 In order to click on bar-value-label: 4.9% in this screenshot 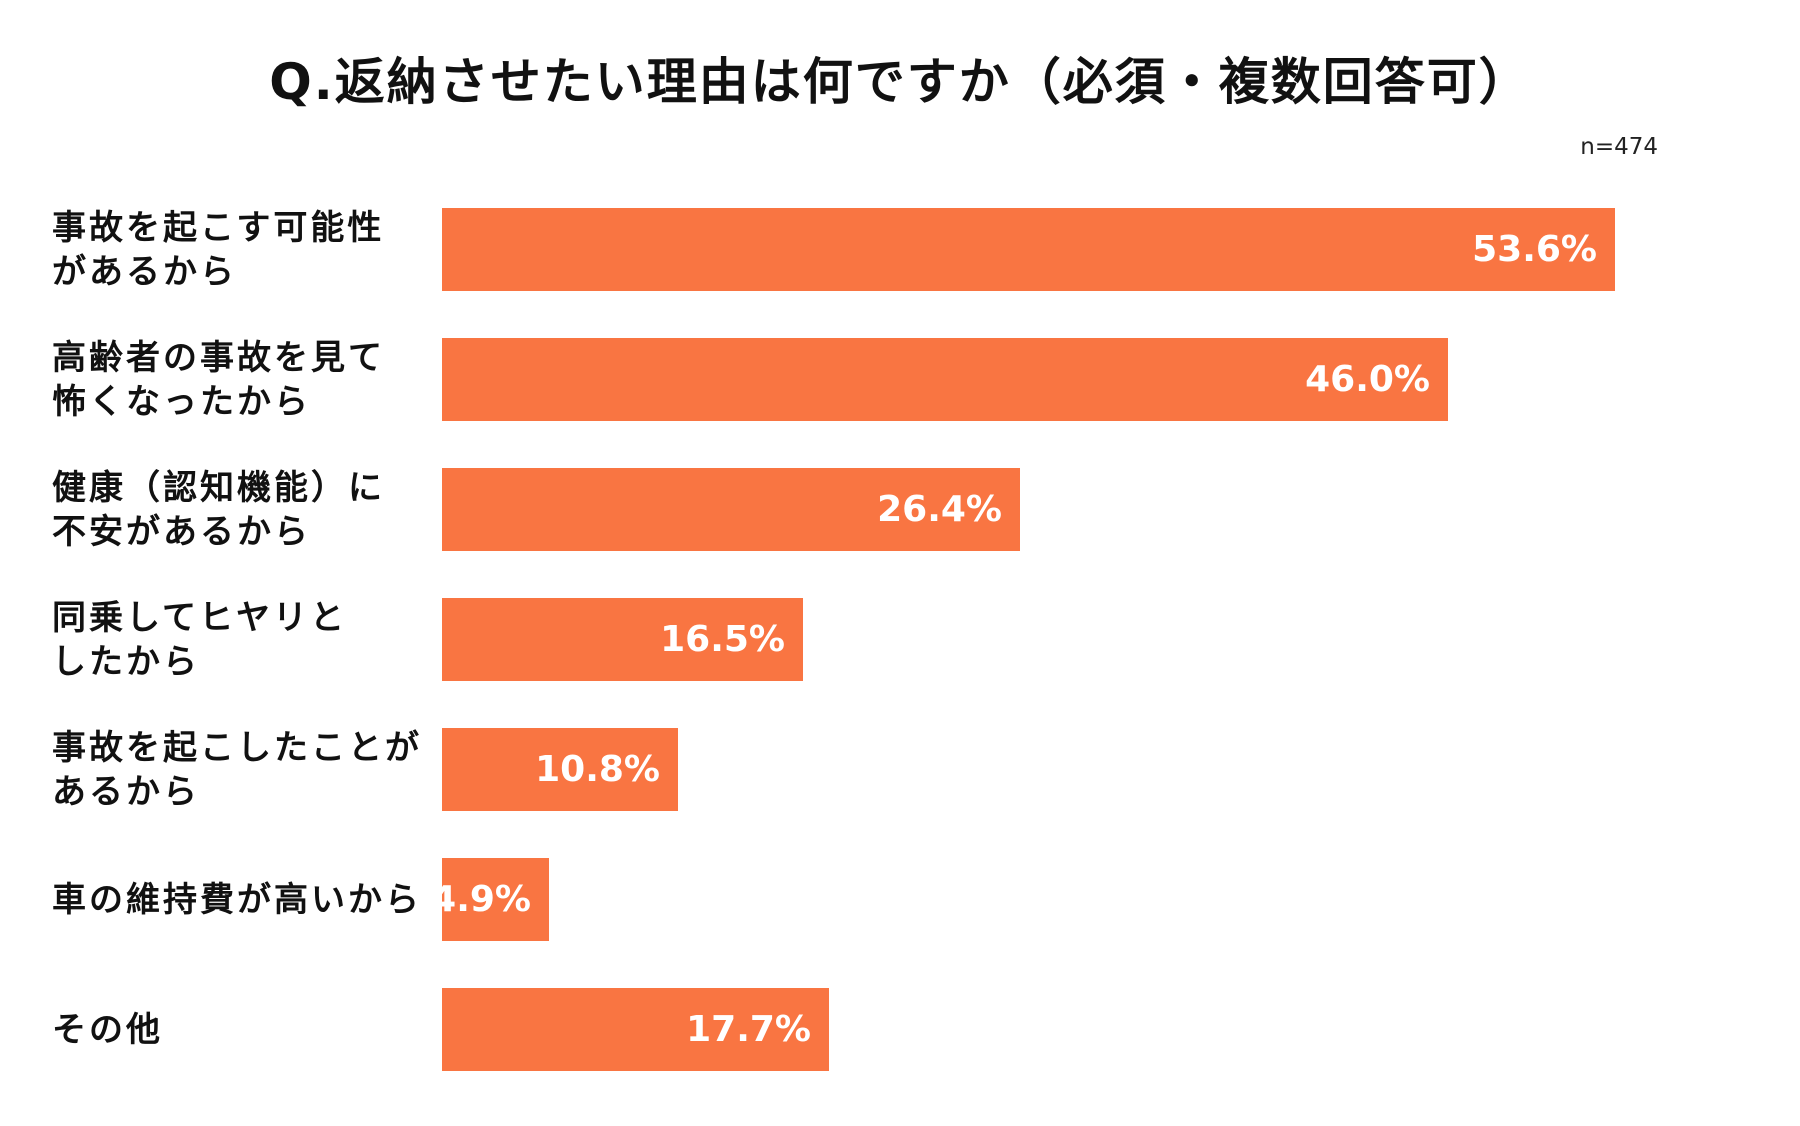, I will do `click(481, 899)`.